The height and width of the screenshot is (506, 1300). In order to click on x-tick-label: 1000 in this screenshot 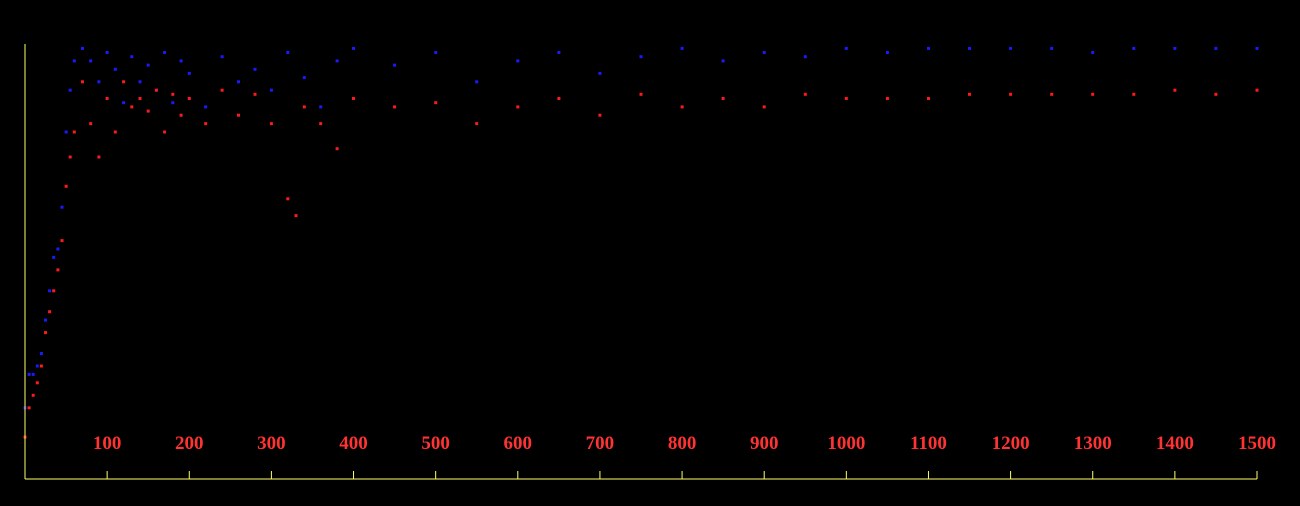, I will do `click(846, 443)`.